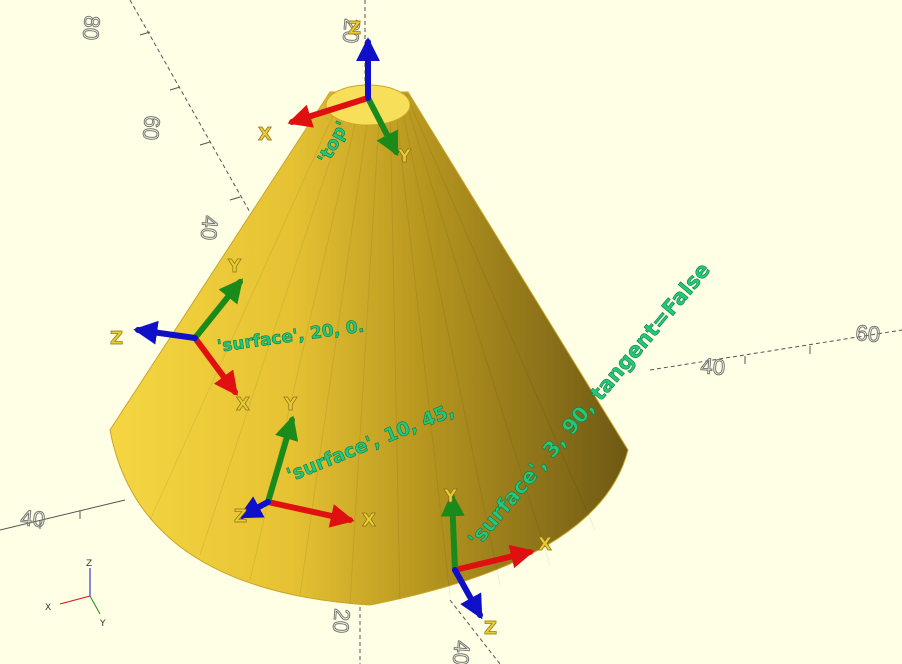 The height and width of the screenshot is (664, 902). What do you see at coordinates (341, 621) in the screenshot?
I see `tick-label-20-bottom: 20` at bounding box center [341, 621].